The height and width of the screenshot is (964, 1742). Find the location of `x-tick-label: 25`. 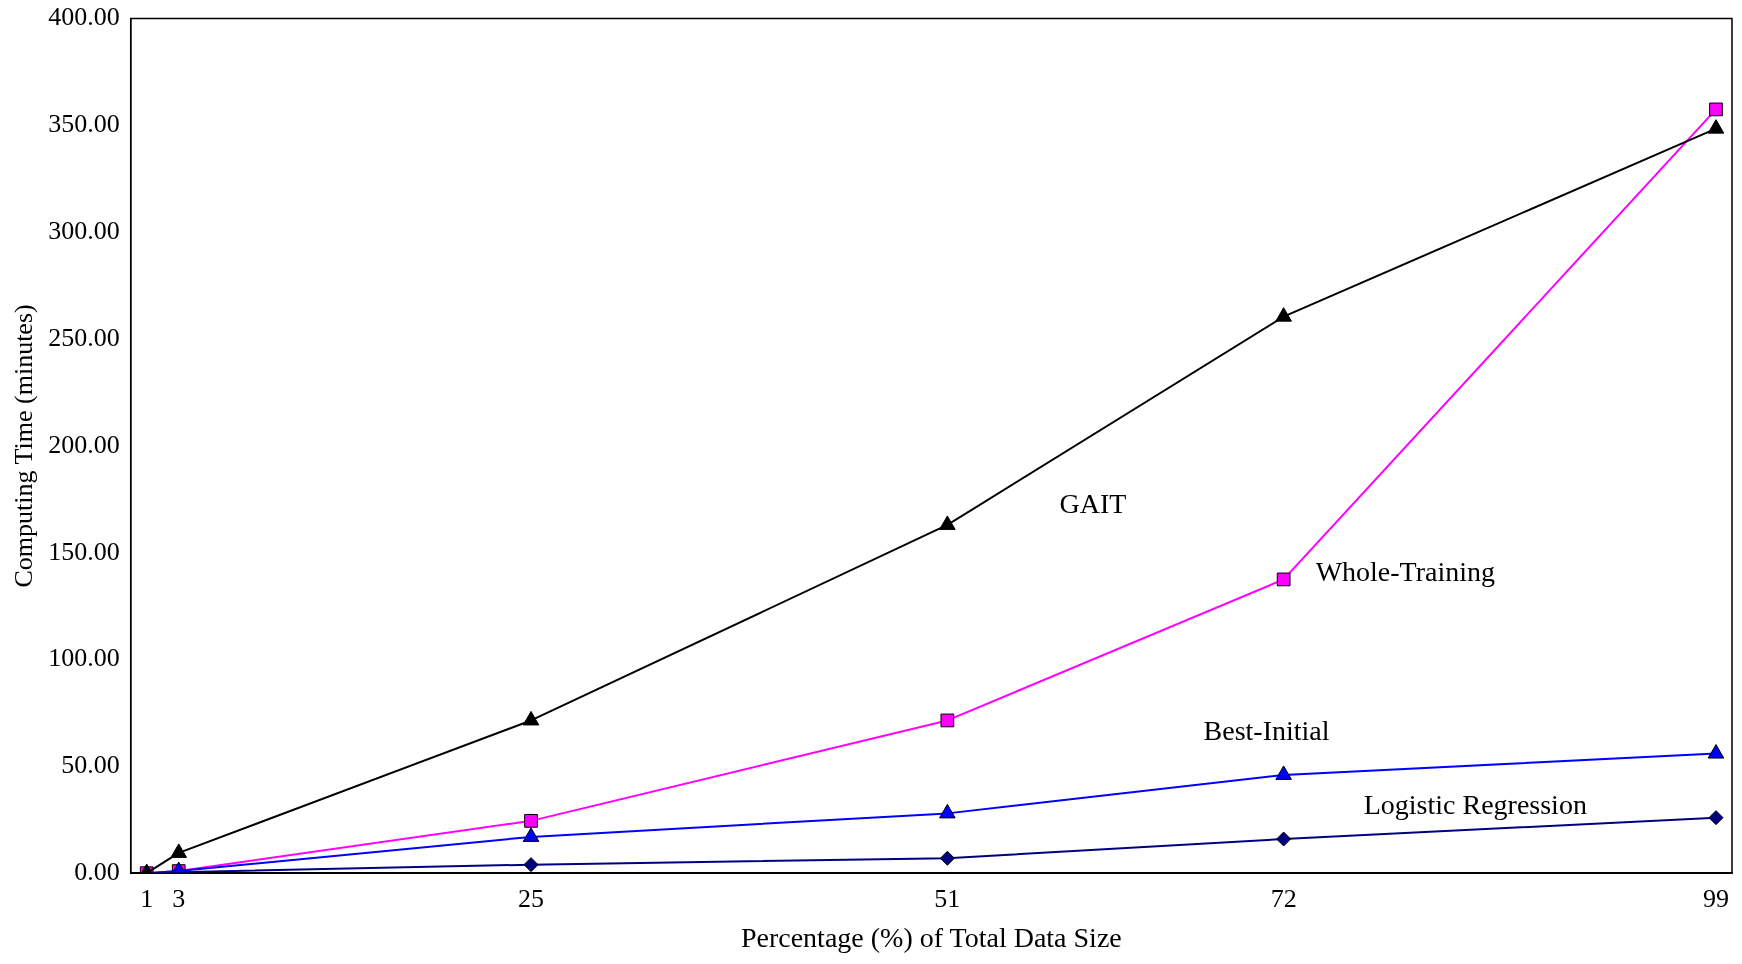

x-tick-label: 25 is located at coordinates (531, 898).